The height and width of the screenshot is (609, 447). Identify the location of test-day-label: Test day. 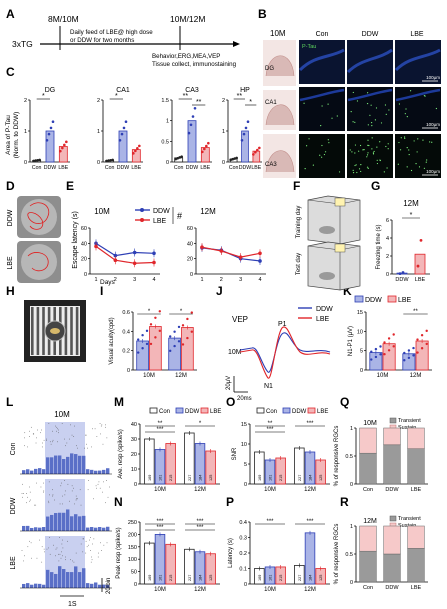
(299, 264).